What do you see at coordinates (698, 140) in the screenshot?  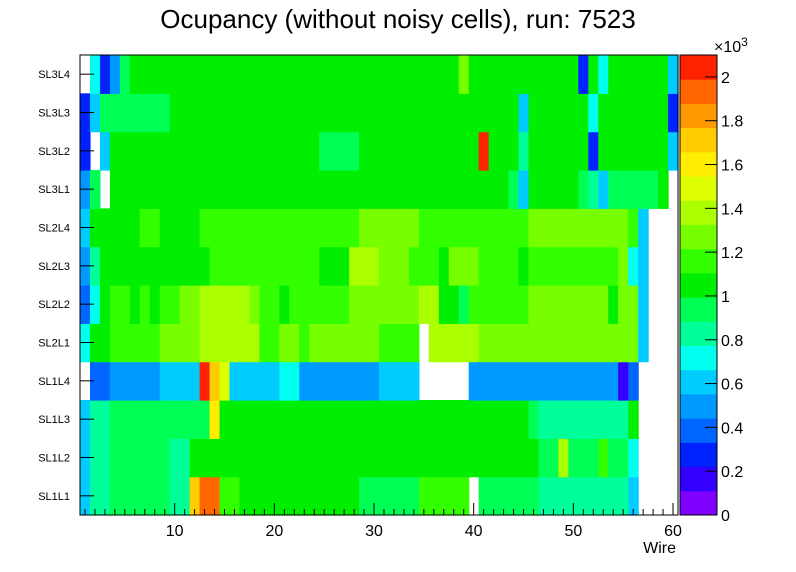 I see `palette-swatch` at bounding box center [698, 140].